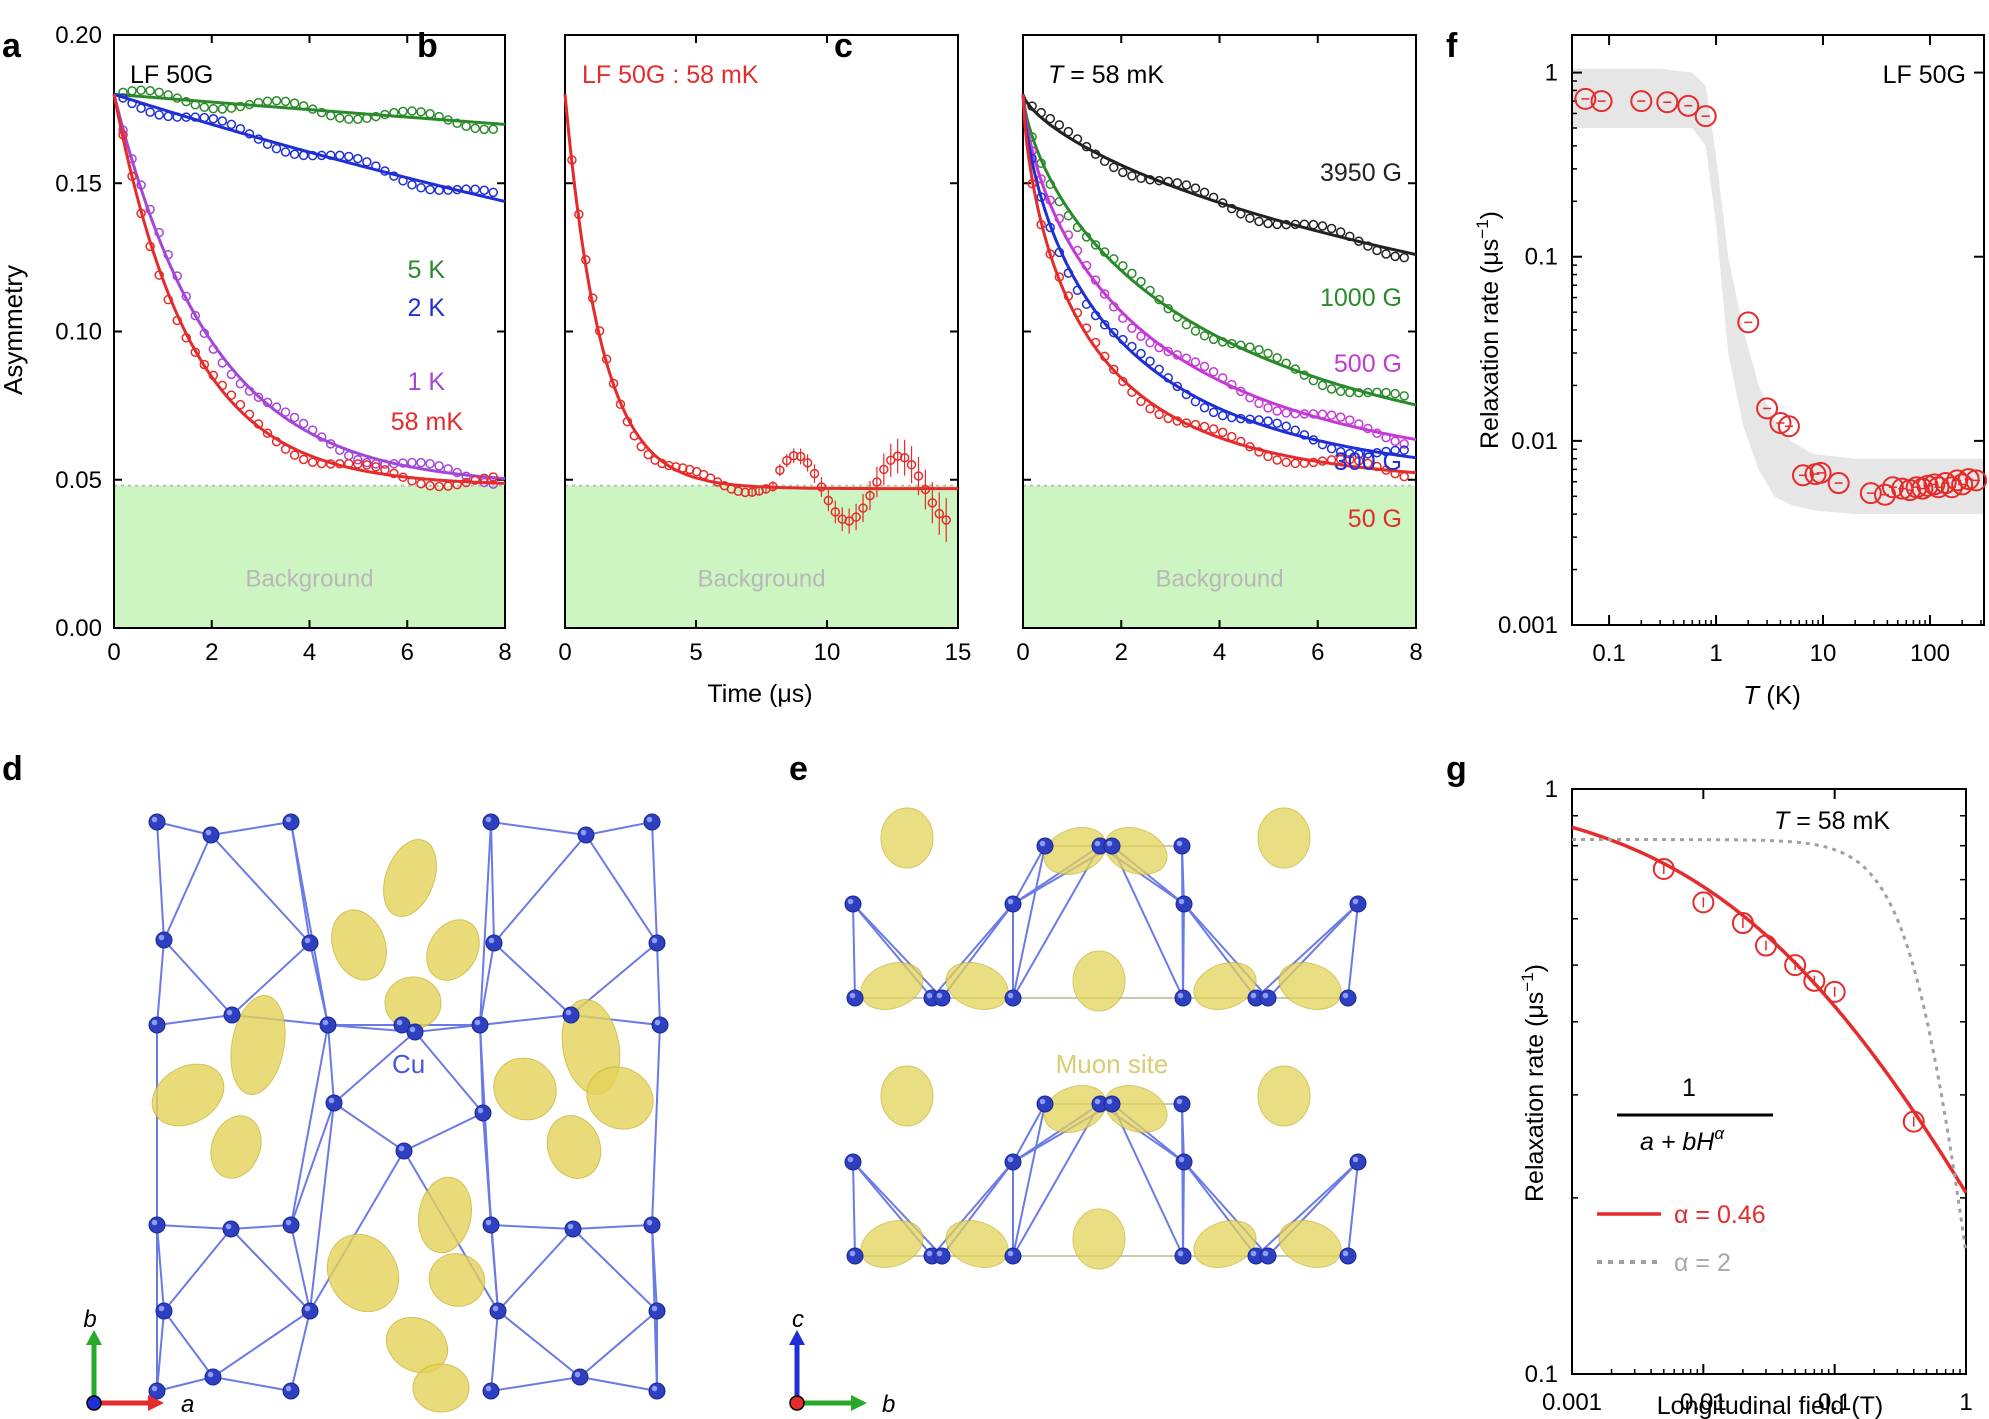 Image resolution: width=1989 pixels, height=1419 pixels. I want to click on axis-c-dot, so click(94, 1403).